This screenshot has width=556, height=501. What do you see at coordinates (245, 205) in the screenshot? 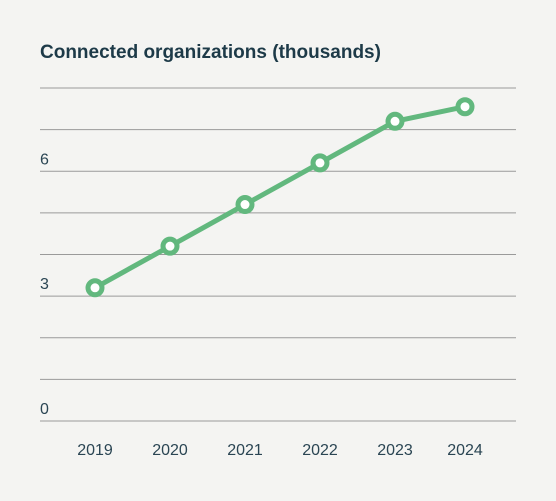
I see `data-point-2021` at bounding box center [245, 205].